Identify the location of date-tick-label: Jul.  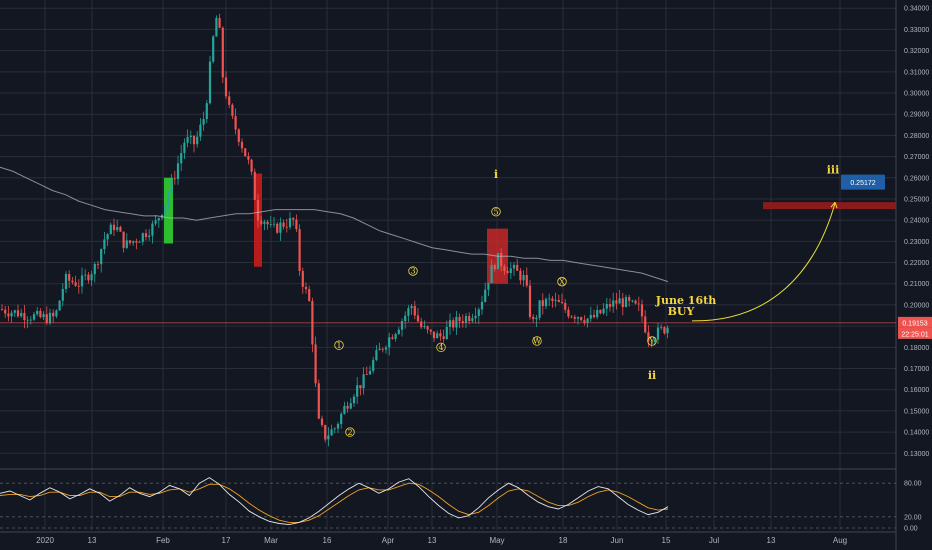
(714, 540).